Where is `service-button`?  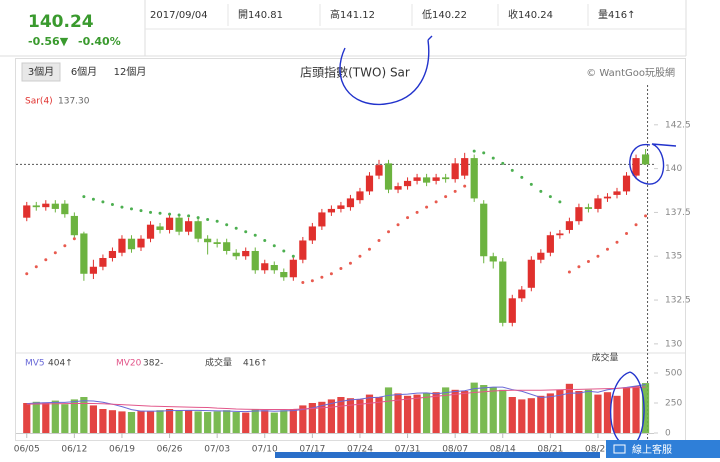 service-button is located at coordinates (663, 449).